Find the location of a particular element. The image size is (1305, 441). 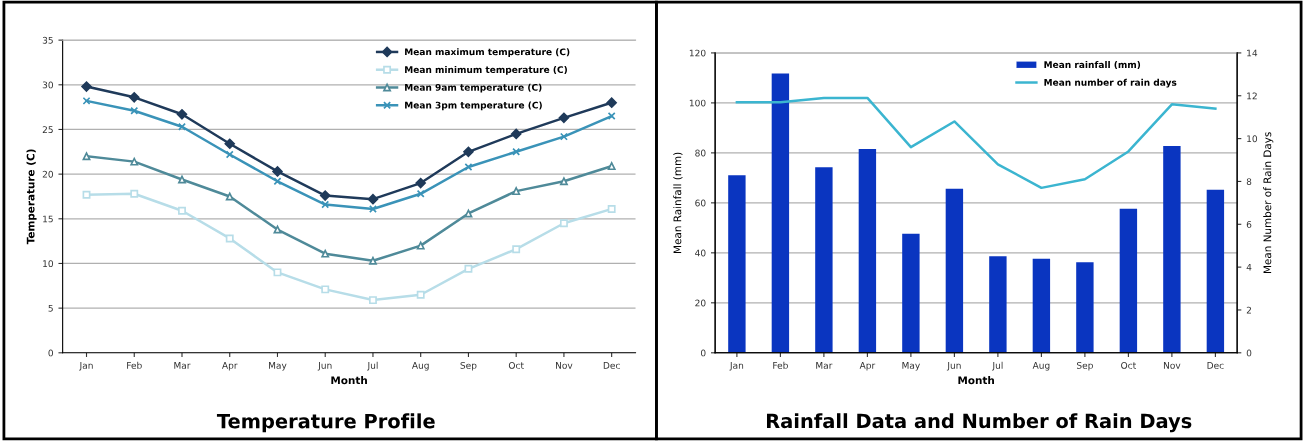

legend-label: Mean rainfall (mm) is located at coordinates (1092, 65).